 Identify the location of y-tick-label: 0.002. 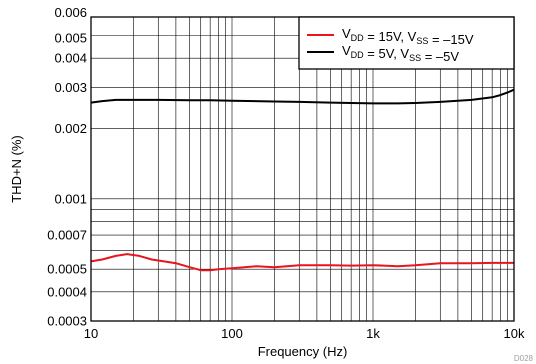
(70, 128).